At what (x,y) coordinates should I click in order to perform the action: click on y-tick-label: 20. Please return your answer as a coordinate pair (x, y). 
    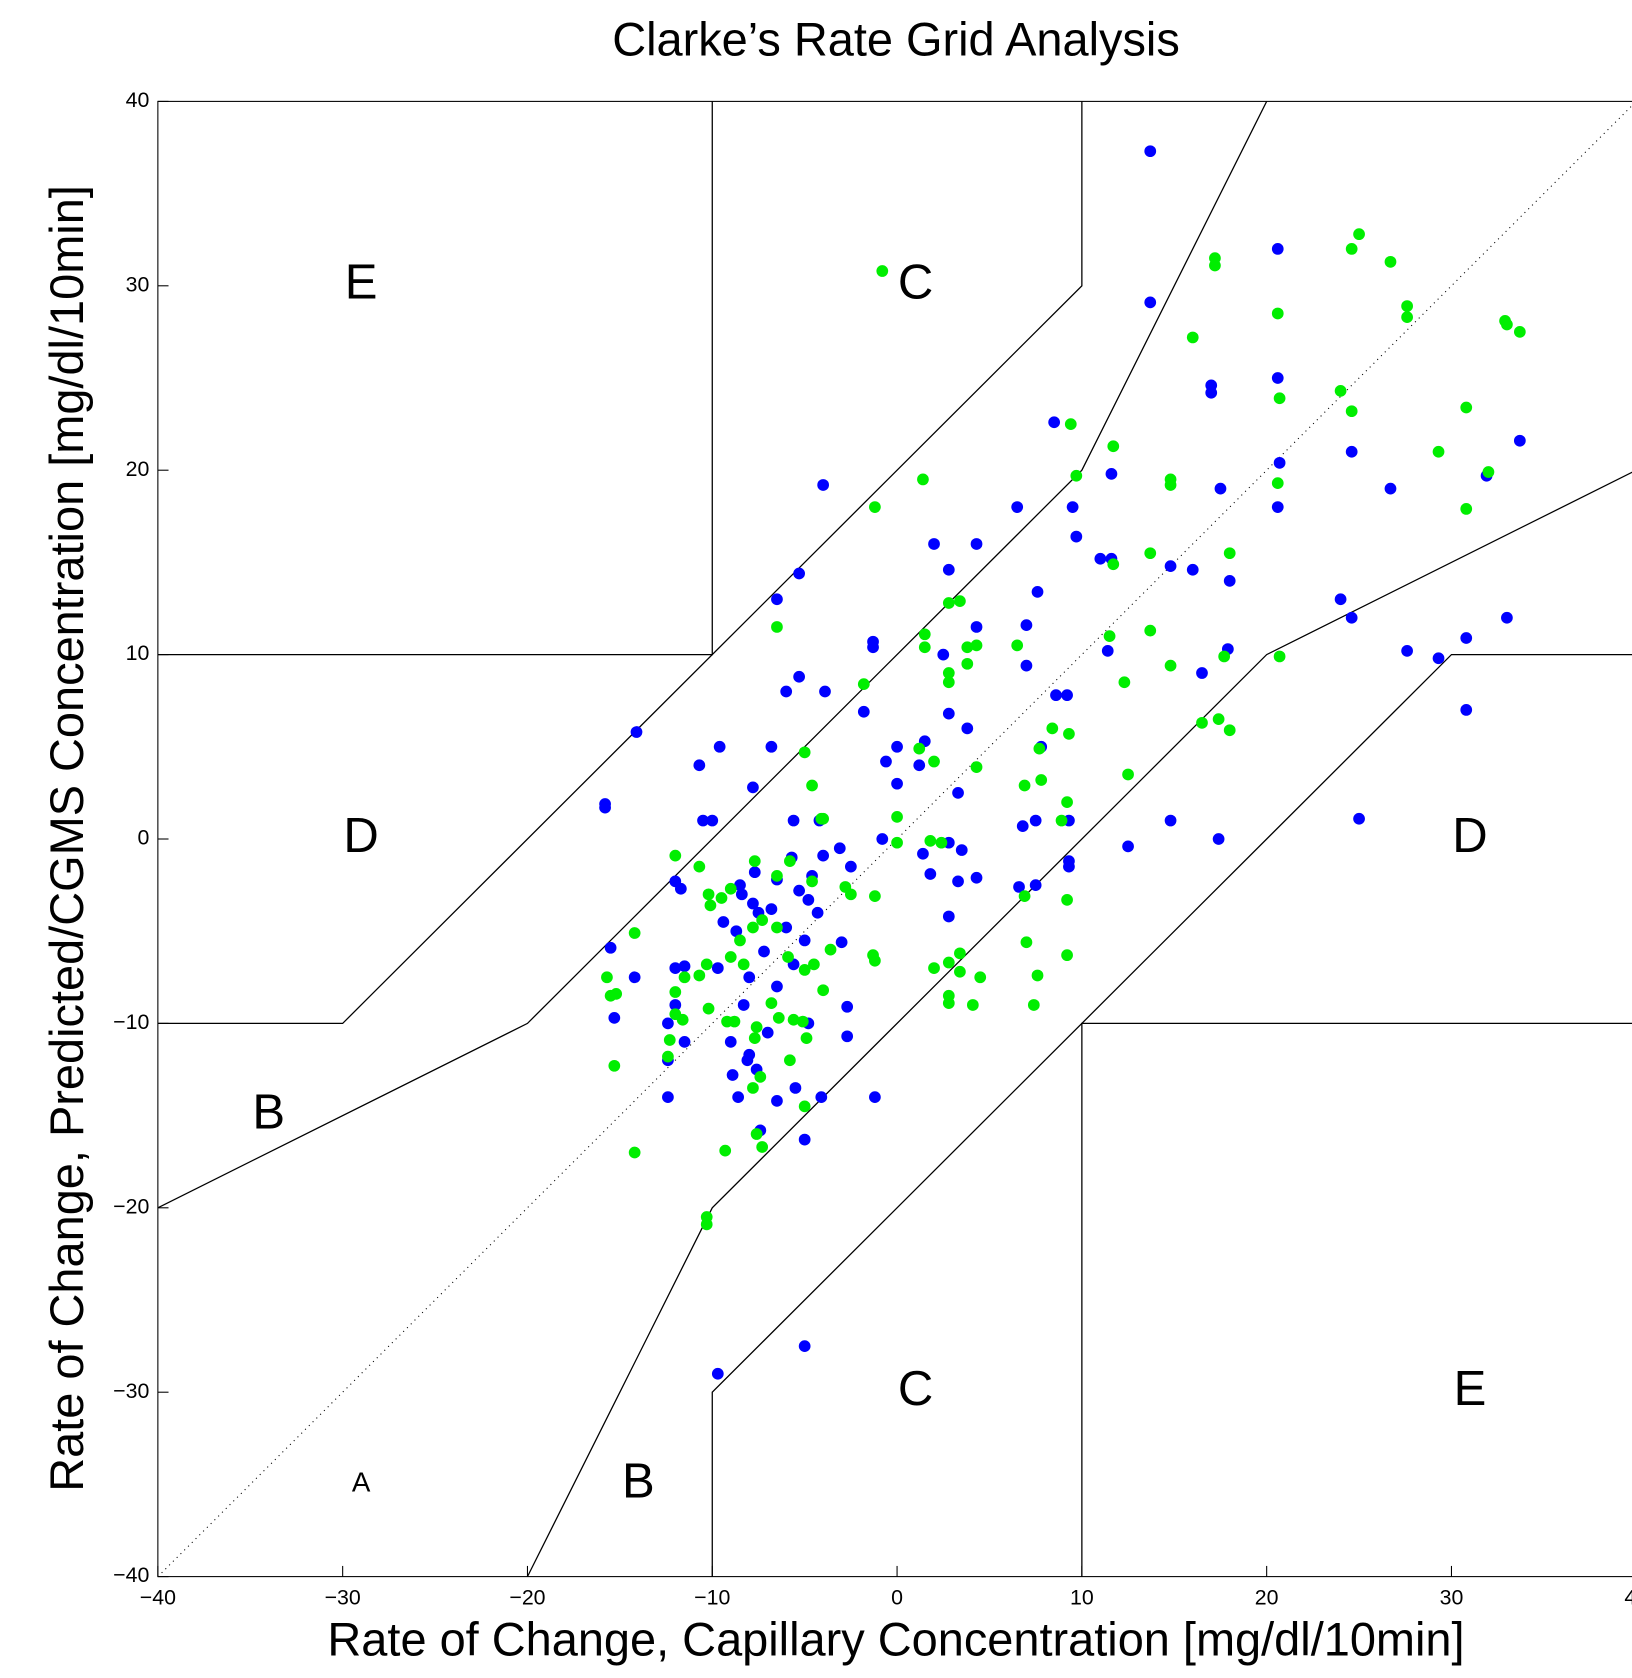
    Looking at the image, I should click on (138, 469).